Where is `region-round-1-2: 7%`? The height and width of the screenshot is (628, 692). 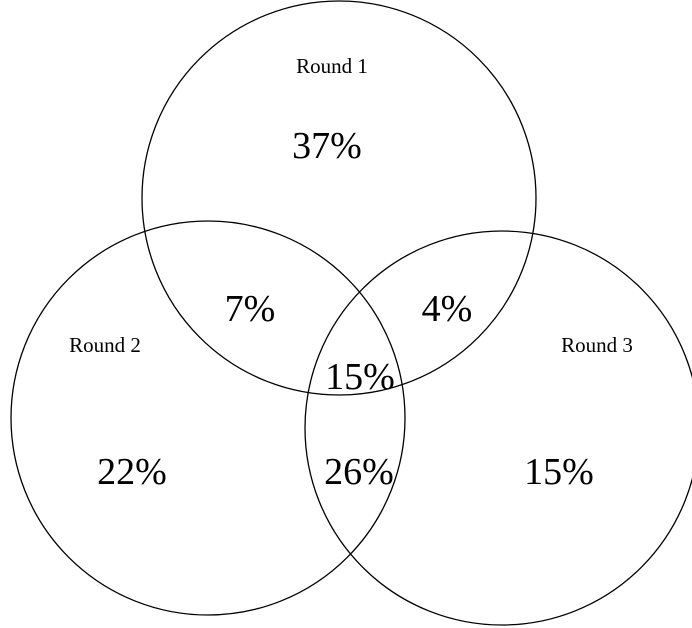 region-round-1-2: 7% is located at coordinates (250, 309).